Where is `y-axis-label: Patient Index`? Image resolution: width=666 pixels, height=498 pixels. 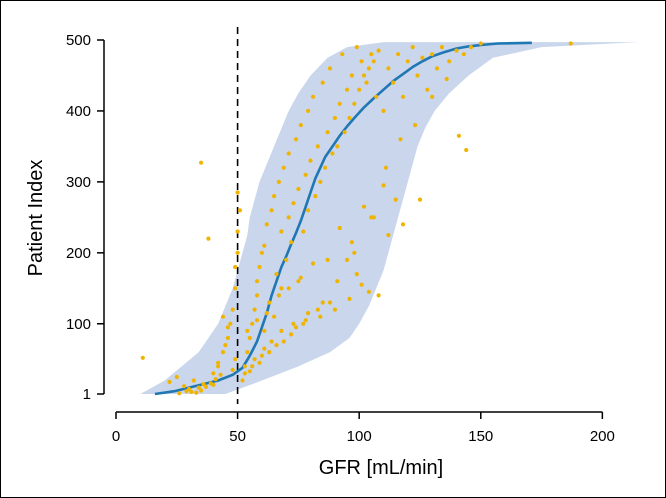 y-axis-label: Patient Index is located at coordinates (36, 218).